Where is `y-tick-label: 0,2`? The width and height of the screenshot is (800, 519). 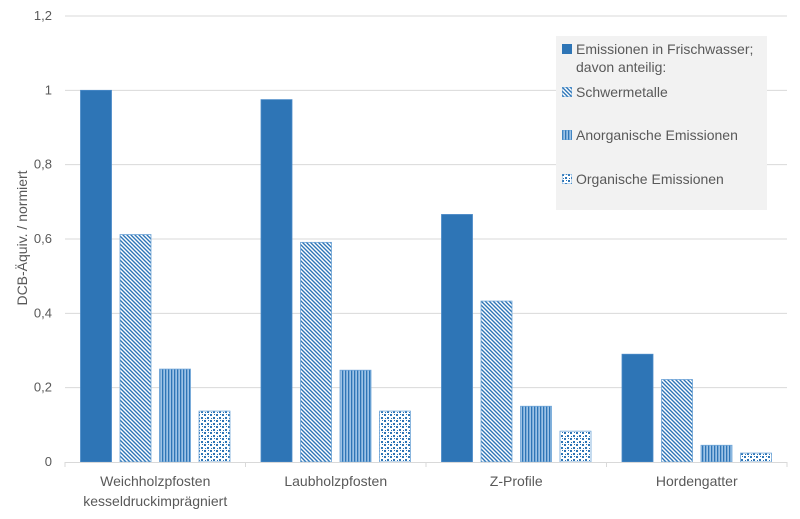 y-tick-label: 0,2 is located at coordinates (43, 387).